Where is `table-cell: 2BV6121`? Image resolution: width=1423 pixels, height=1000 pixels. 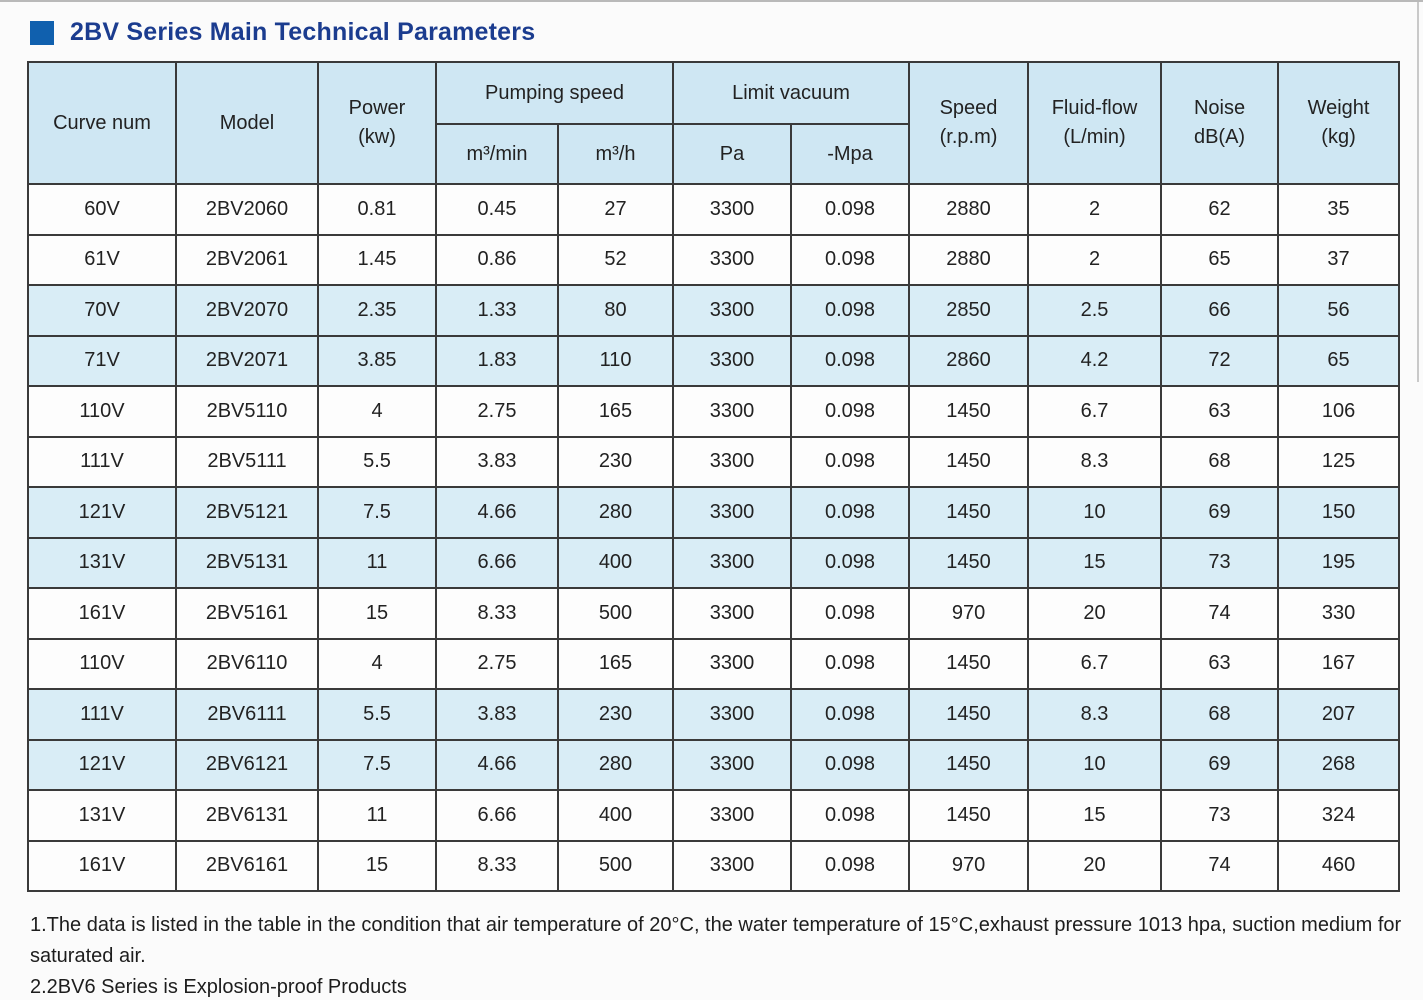
table-cell: 2BV6121 is located at coordinates (247, 764).